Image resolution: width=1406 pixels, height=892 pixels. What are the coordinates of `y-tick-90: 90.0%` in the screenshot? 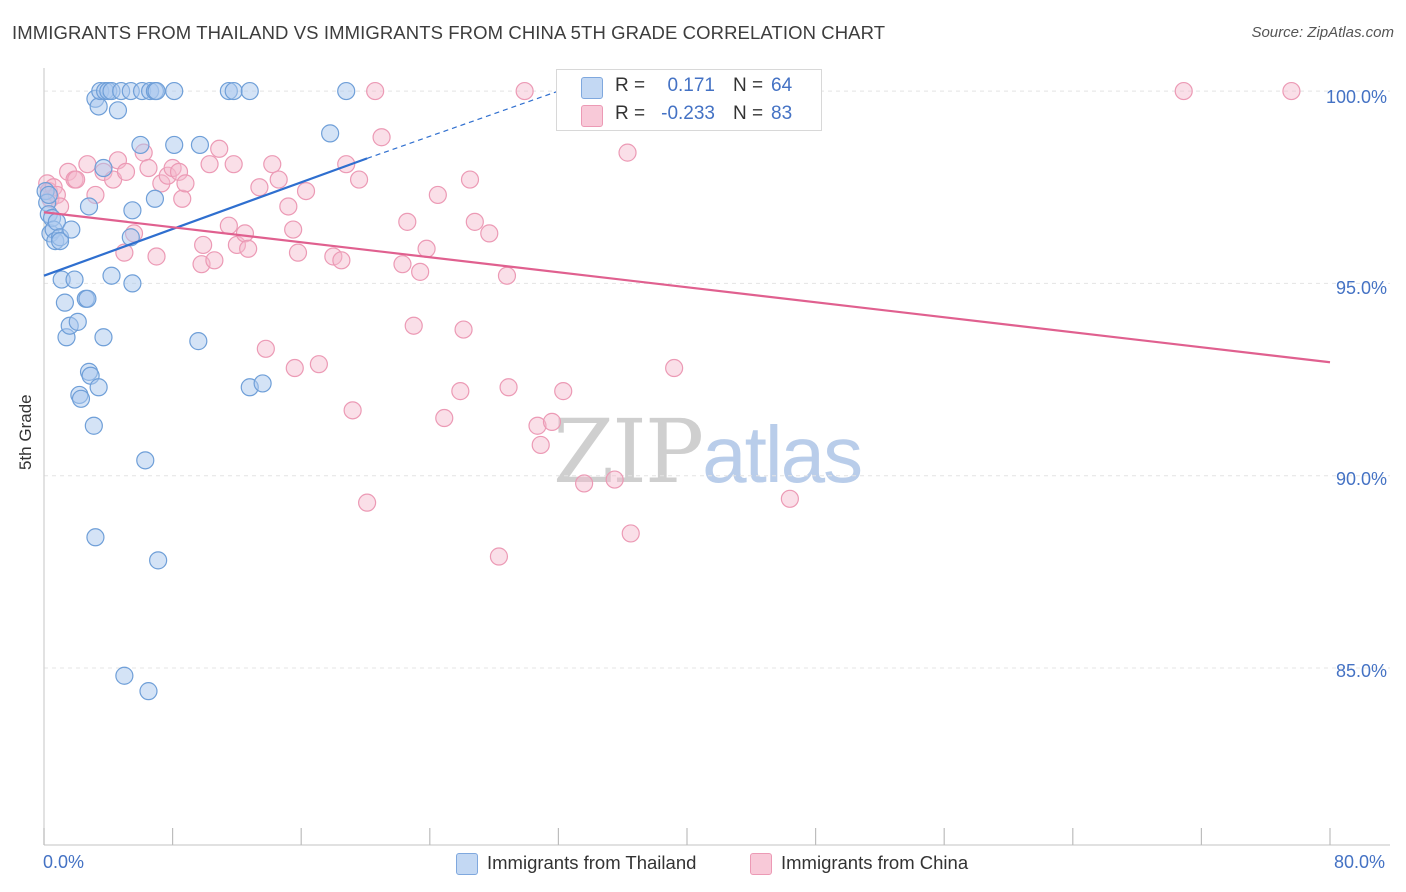 It's located at (1362, 479).